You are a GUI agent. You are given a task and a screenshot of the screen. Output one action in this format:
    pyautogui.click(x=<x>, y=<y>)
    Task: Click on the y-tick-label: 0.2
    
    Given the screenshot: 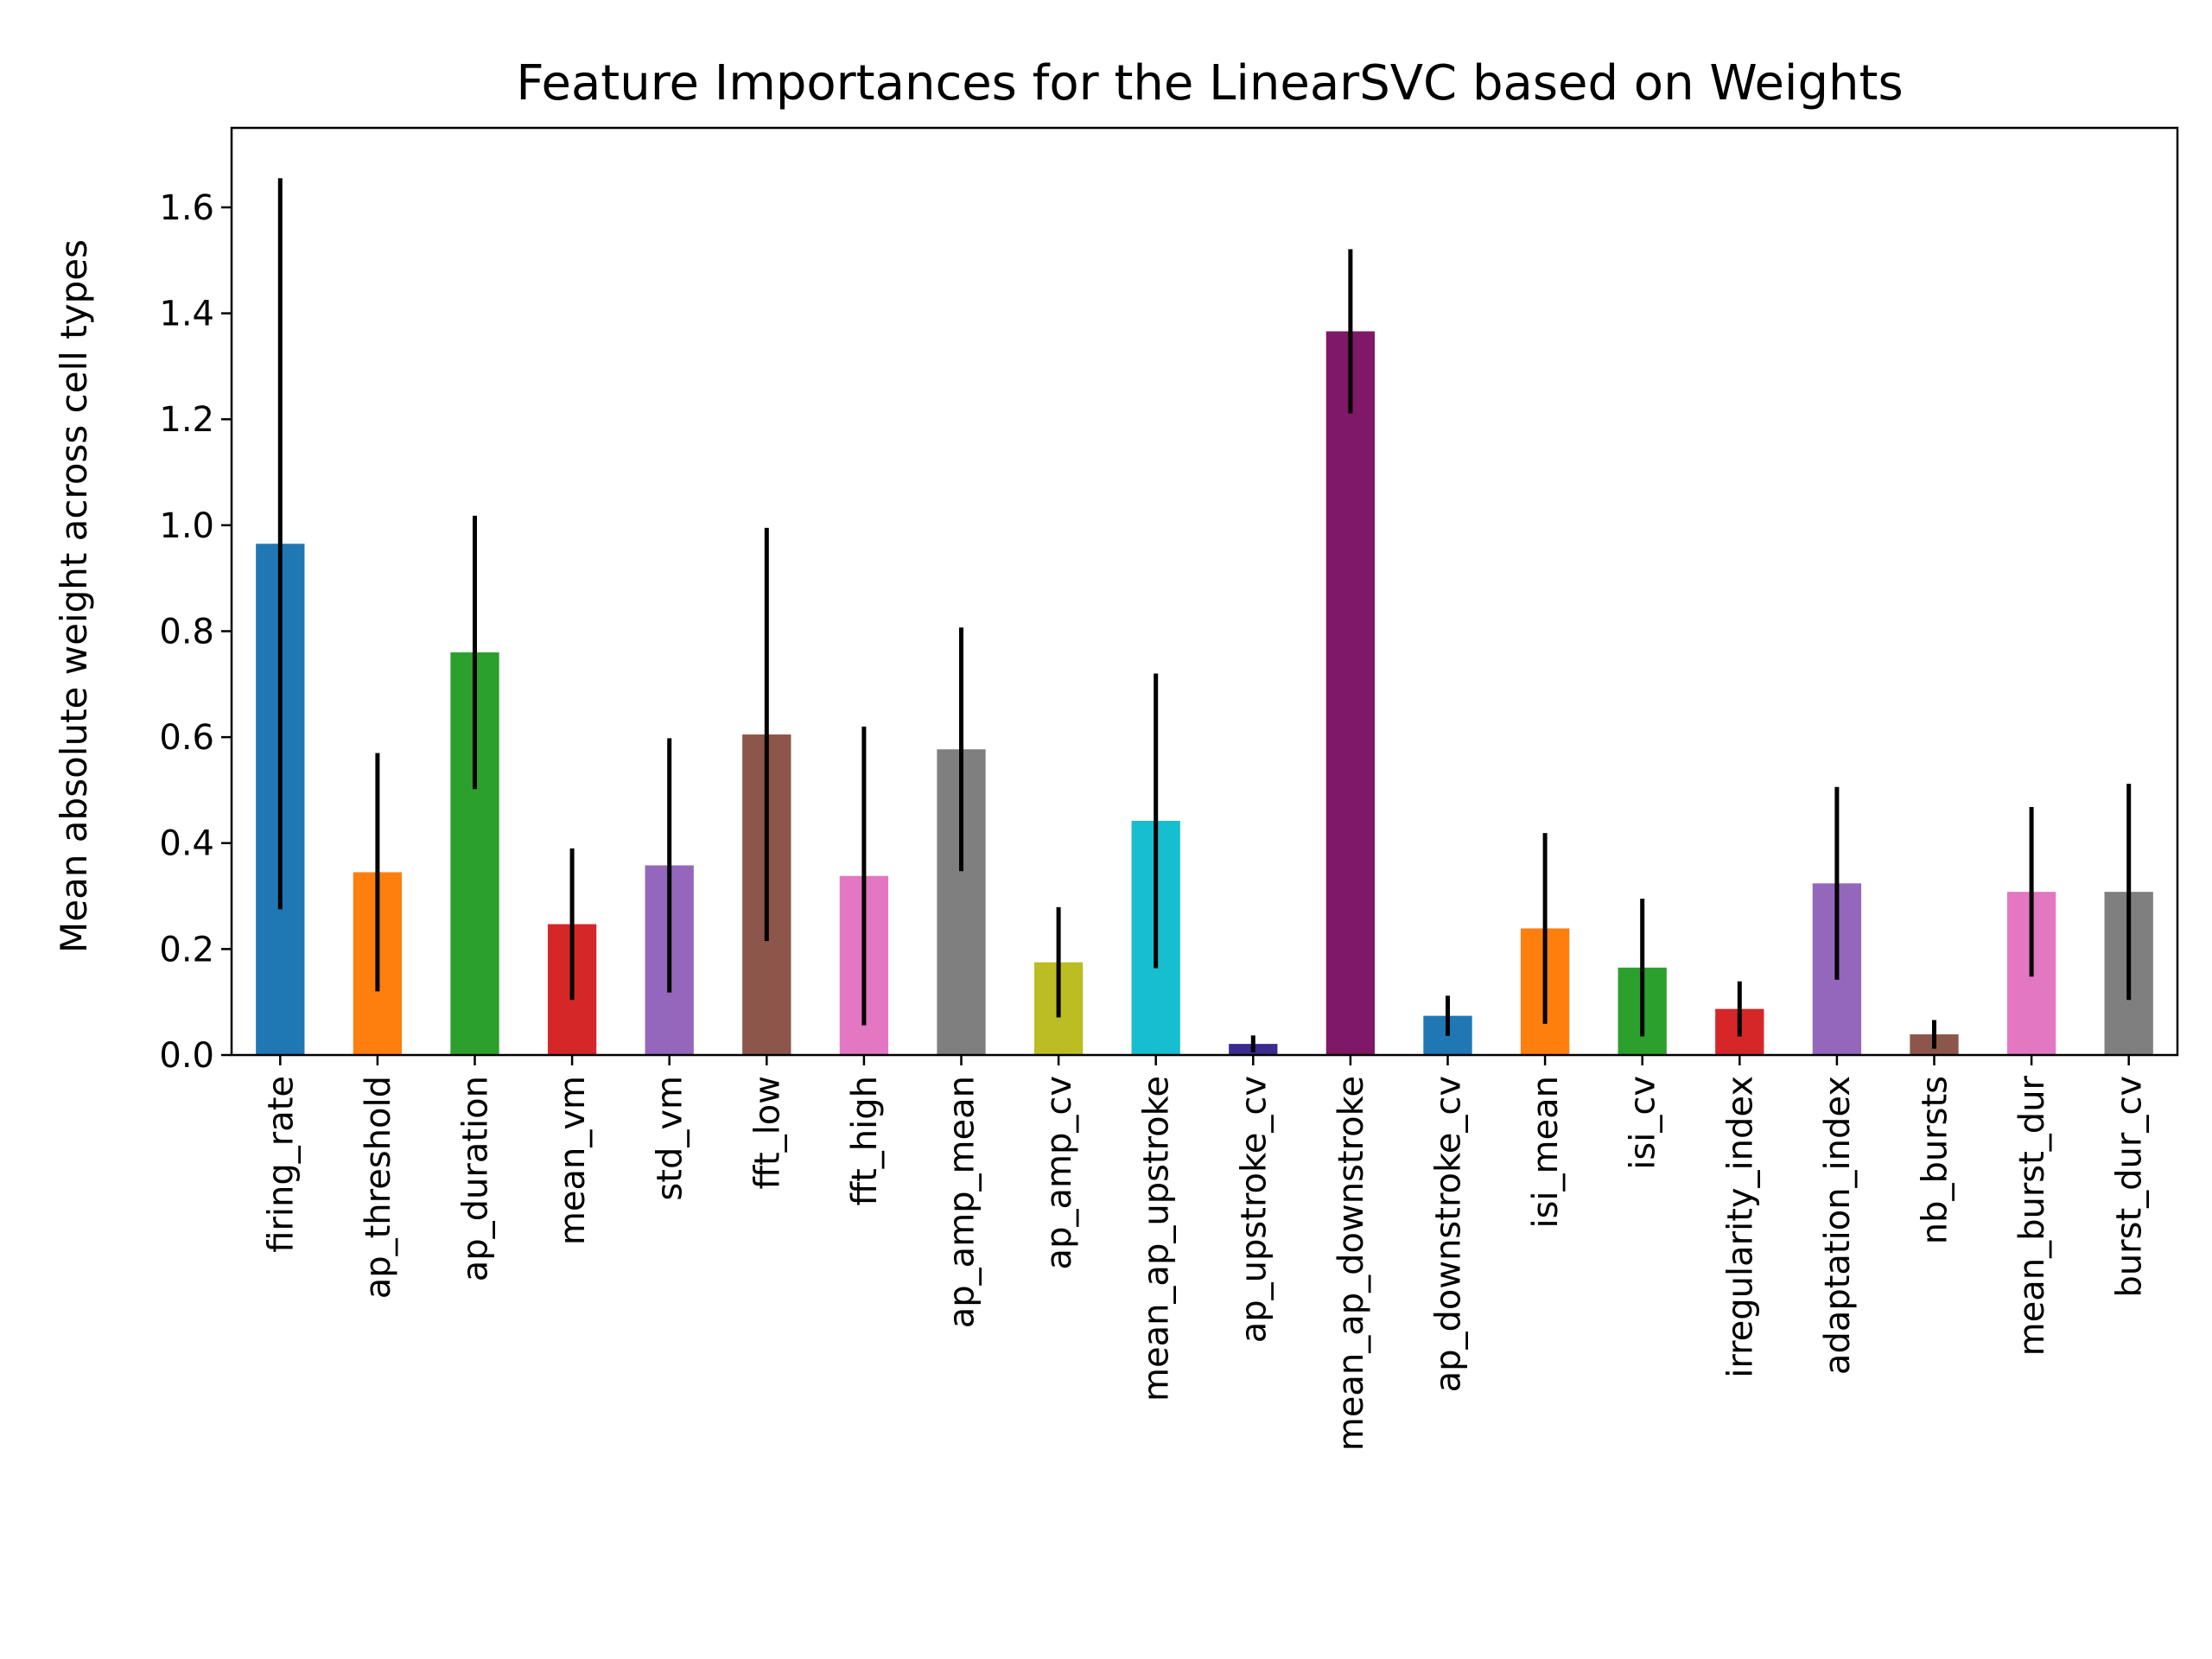 What is the action you would take?
    pyautogui.click(x=186, y=949)
    